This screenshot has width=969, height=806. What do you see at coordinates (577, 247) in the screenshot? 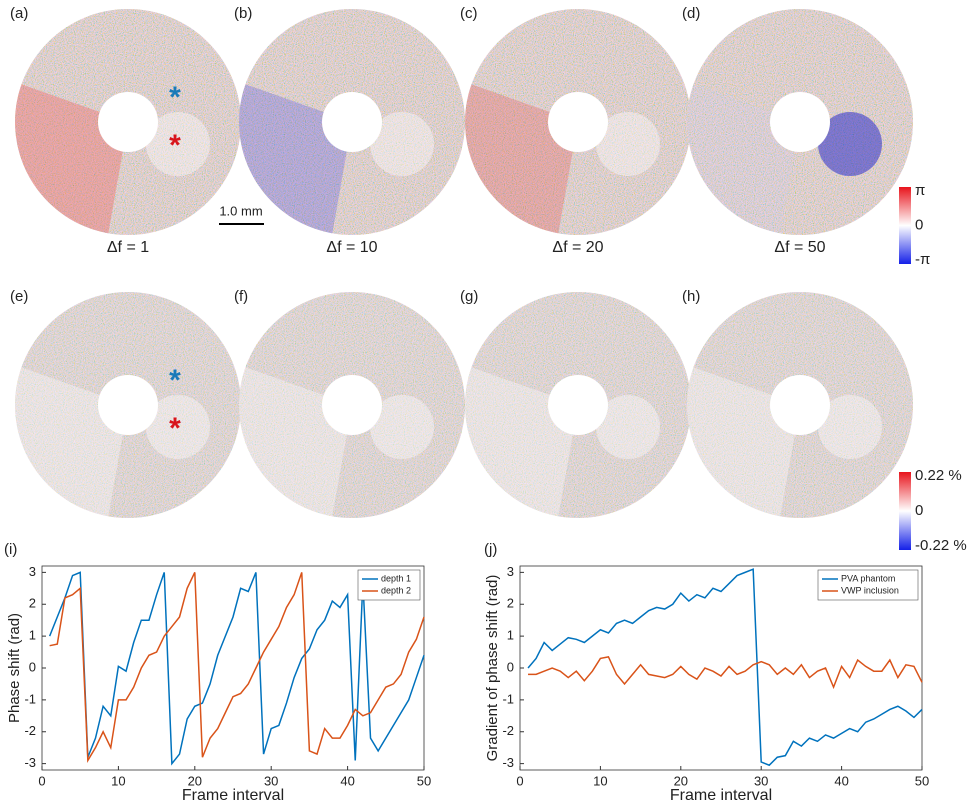
I see `panel-caption: Δf = 20` at bounding box center [577, 247].